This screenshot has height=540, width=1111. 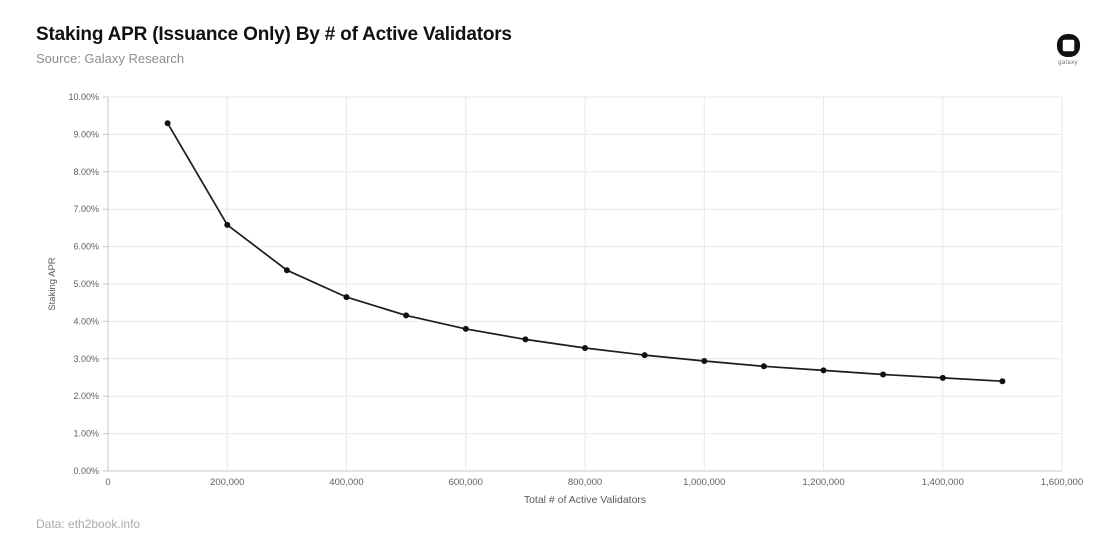 I want to click on x-tick-label: 400,000, so click(x=346, y=482).